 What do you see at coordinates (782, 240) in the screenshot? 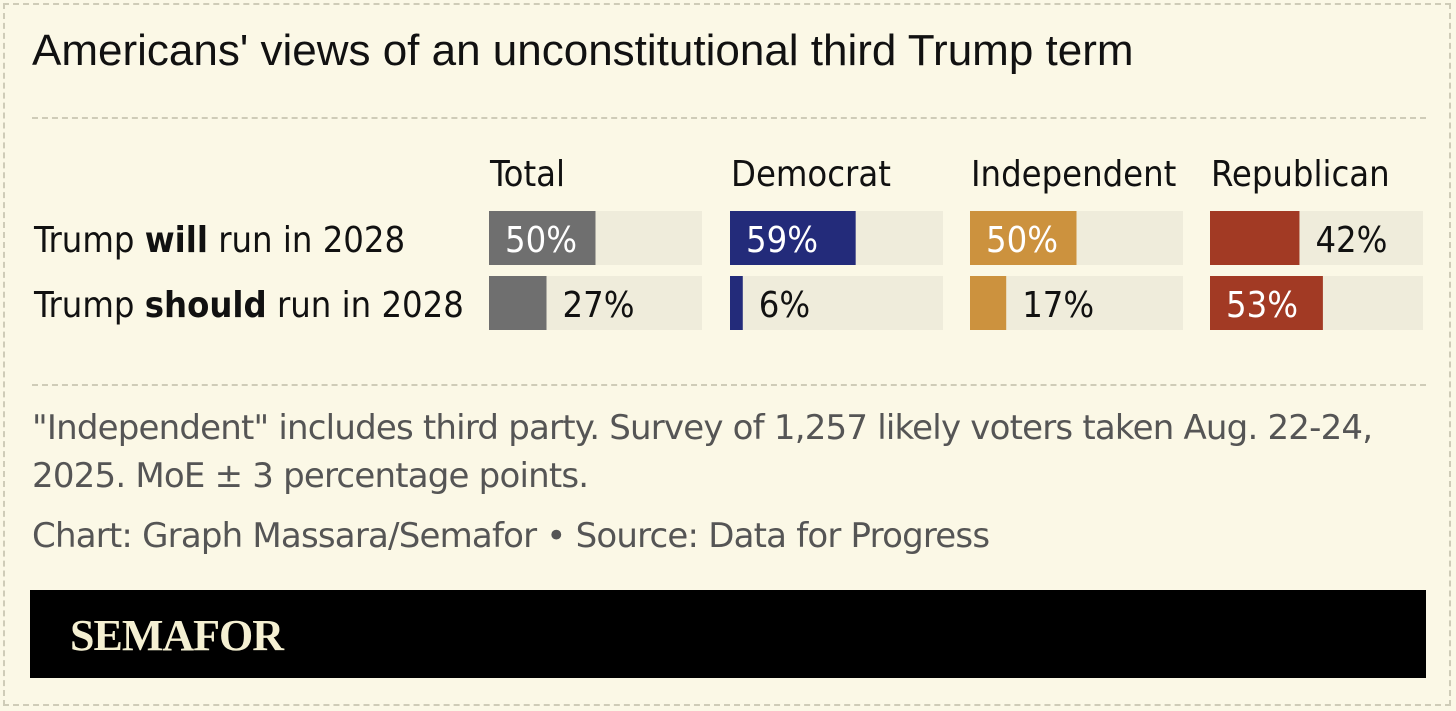
I see `data-label: 59%` at bounding box center [782, 240].